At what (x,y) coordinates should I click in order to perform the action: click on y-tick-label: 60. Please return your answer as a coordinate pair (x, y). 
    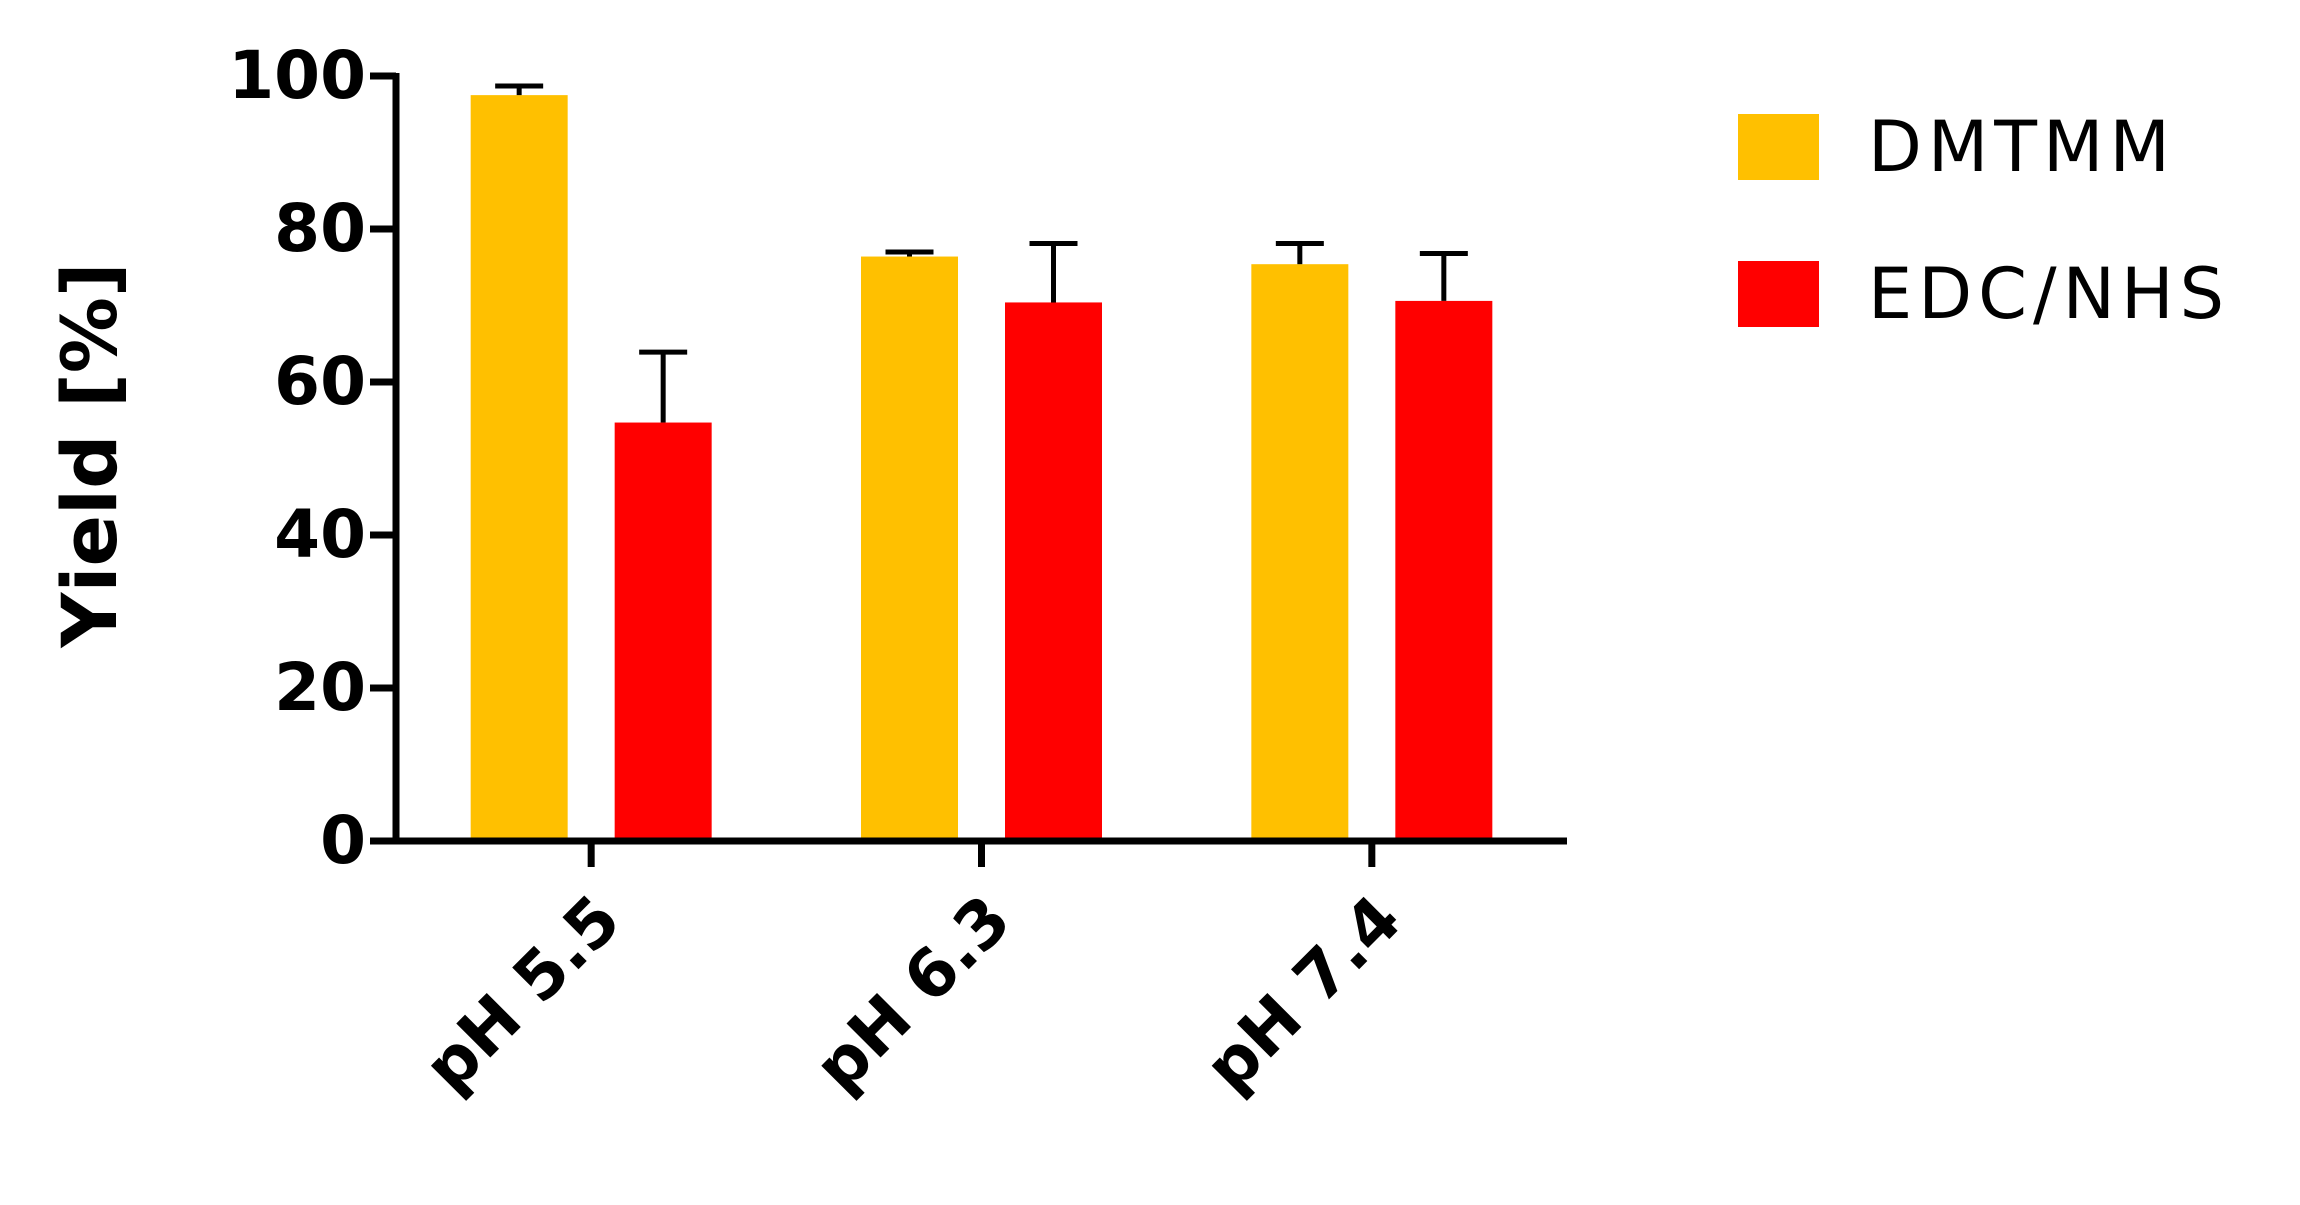
    Looking at the image, I should click on (320, 381).